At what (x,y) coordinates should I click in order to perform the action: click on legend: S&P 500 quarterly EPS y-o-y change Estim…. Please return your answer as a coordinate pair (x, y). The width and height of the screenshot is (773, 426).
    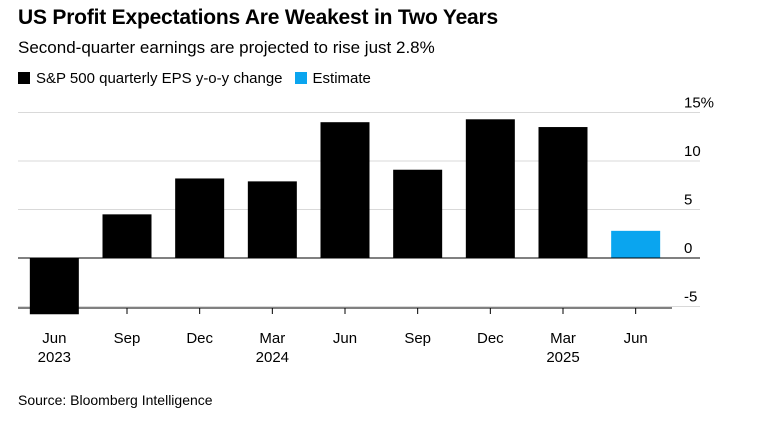
    Looking at the image, I should click on (200, 78).